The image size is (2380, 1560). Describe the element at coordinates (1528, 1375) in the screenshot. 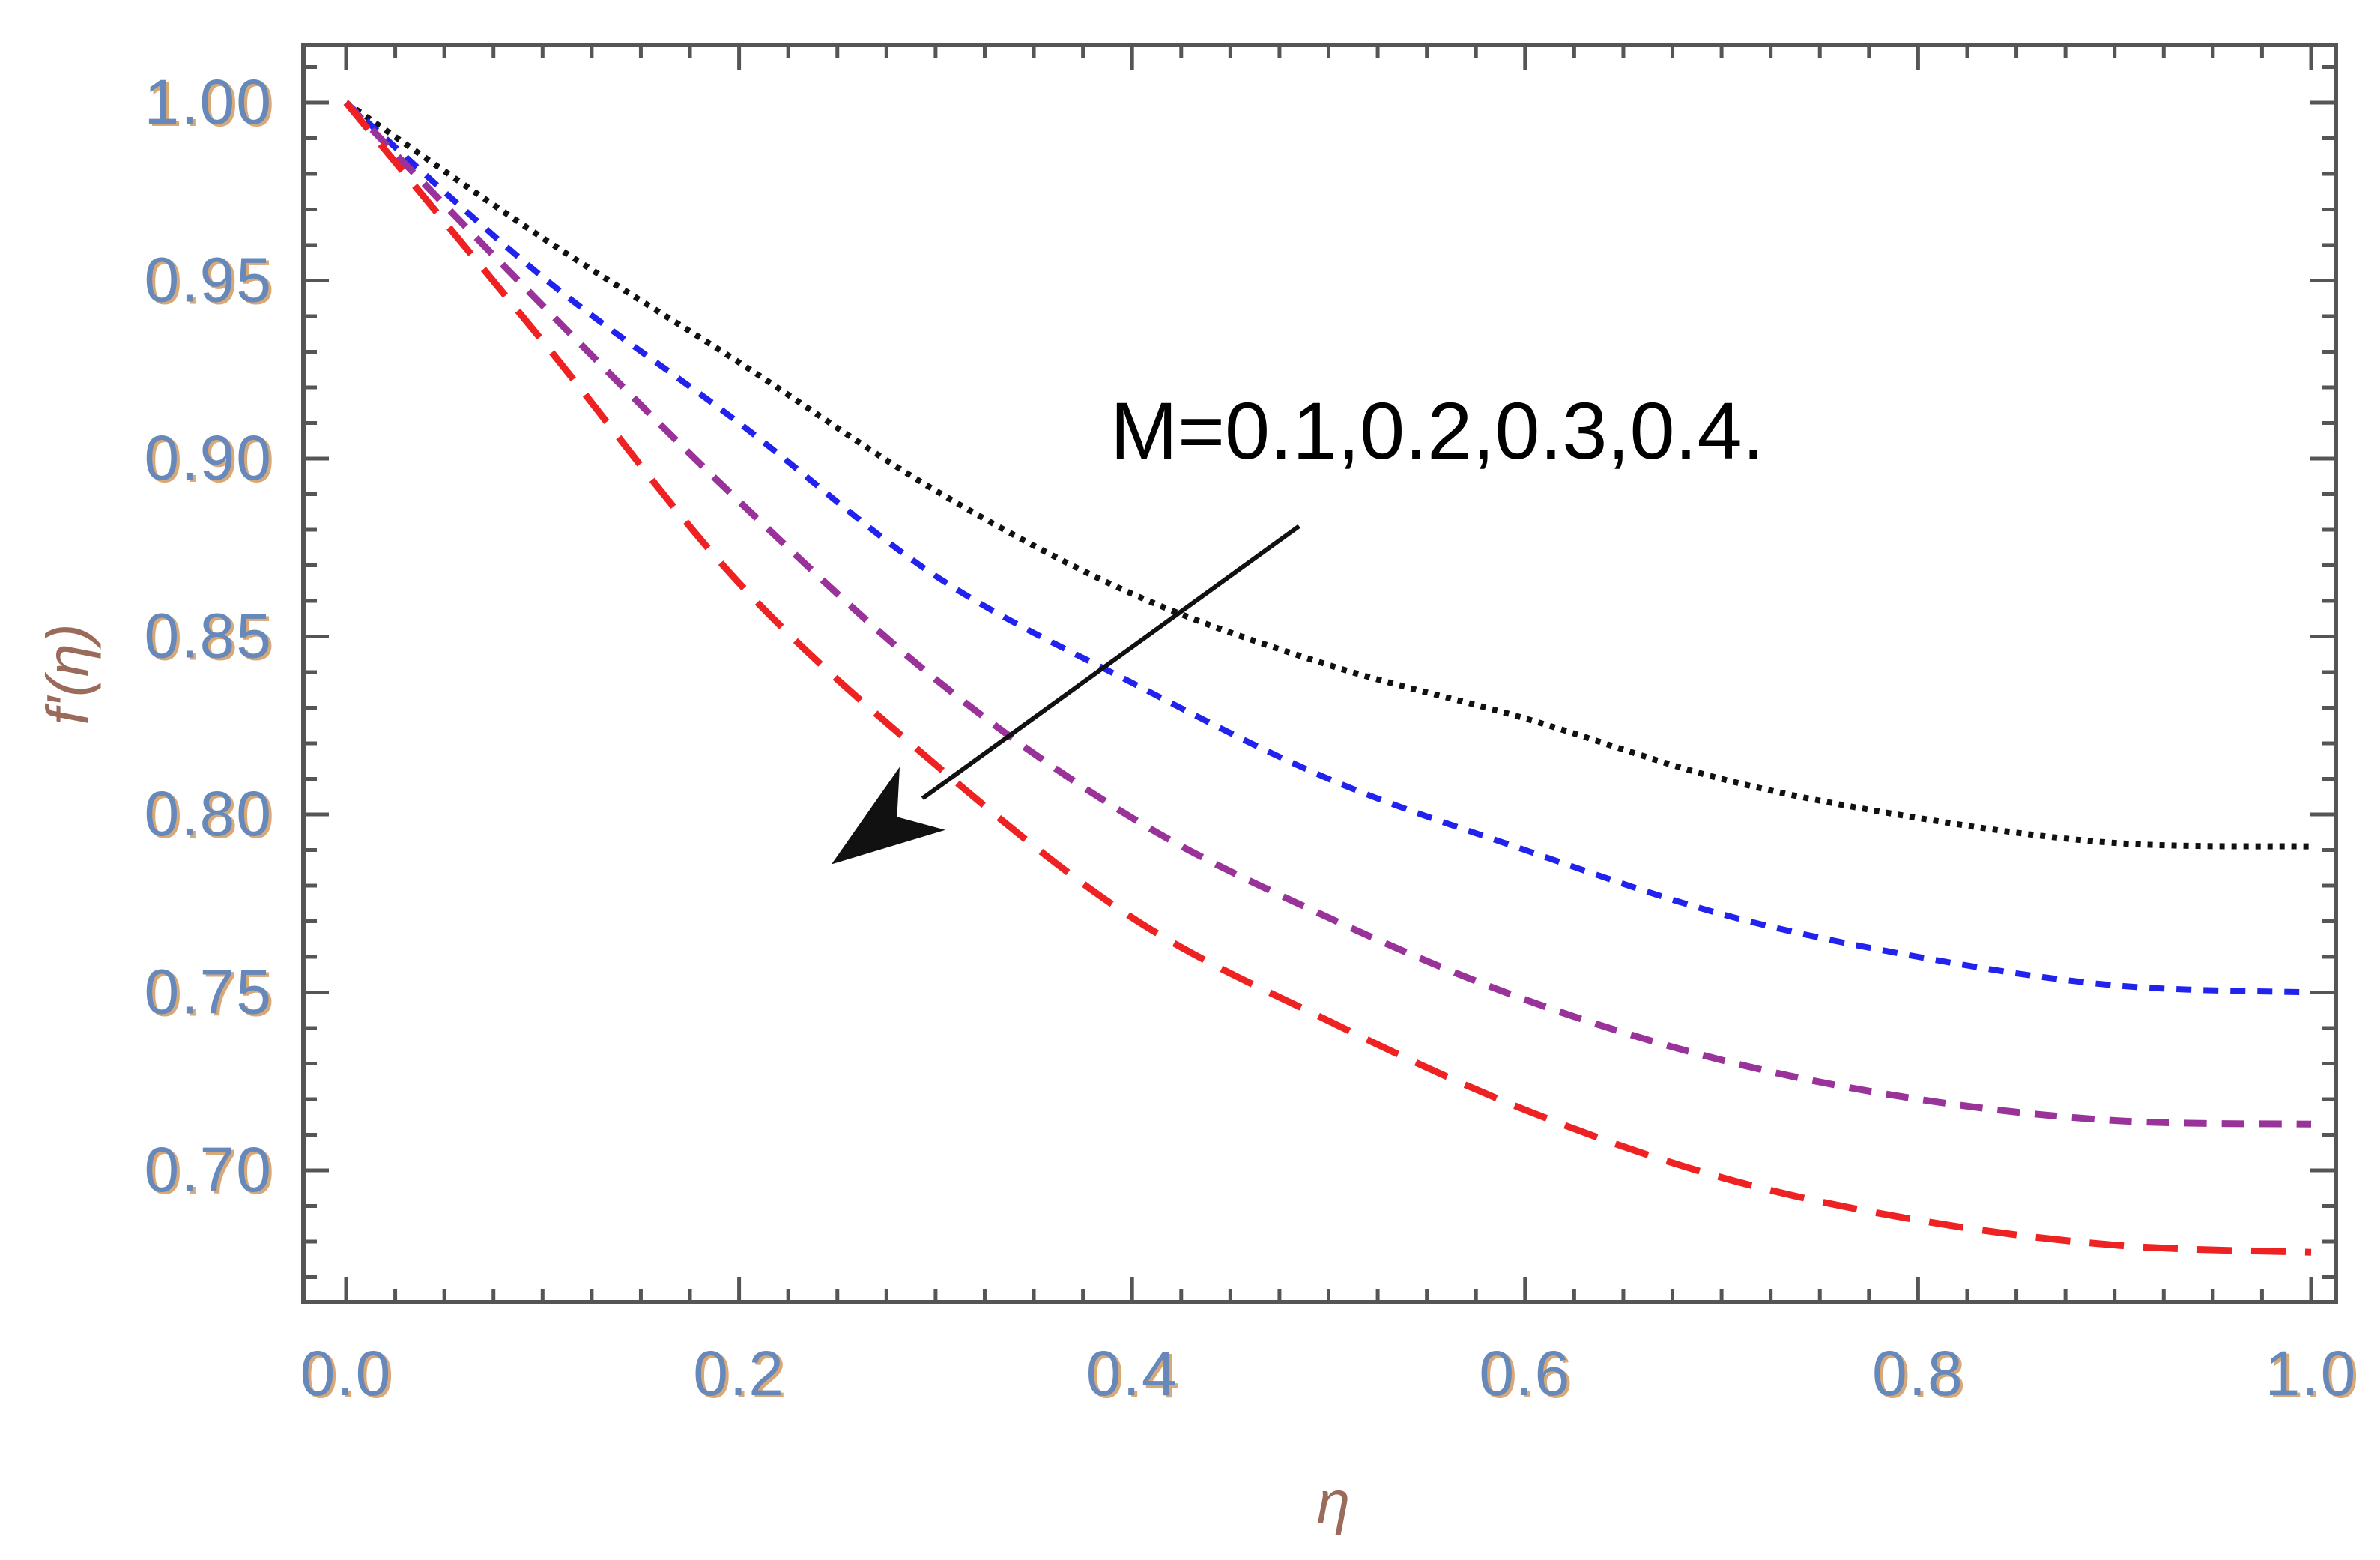

I see `x-tick-label-shadow: 0.6` at that location.